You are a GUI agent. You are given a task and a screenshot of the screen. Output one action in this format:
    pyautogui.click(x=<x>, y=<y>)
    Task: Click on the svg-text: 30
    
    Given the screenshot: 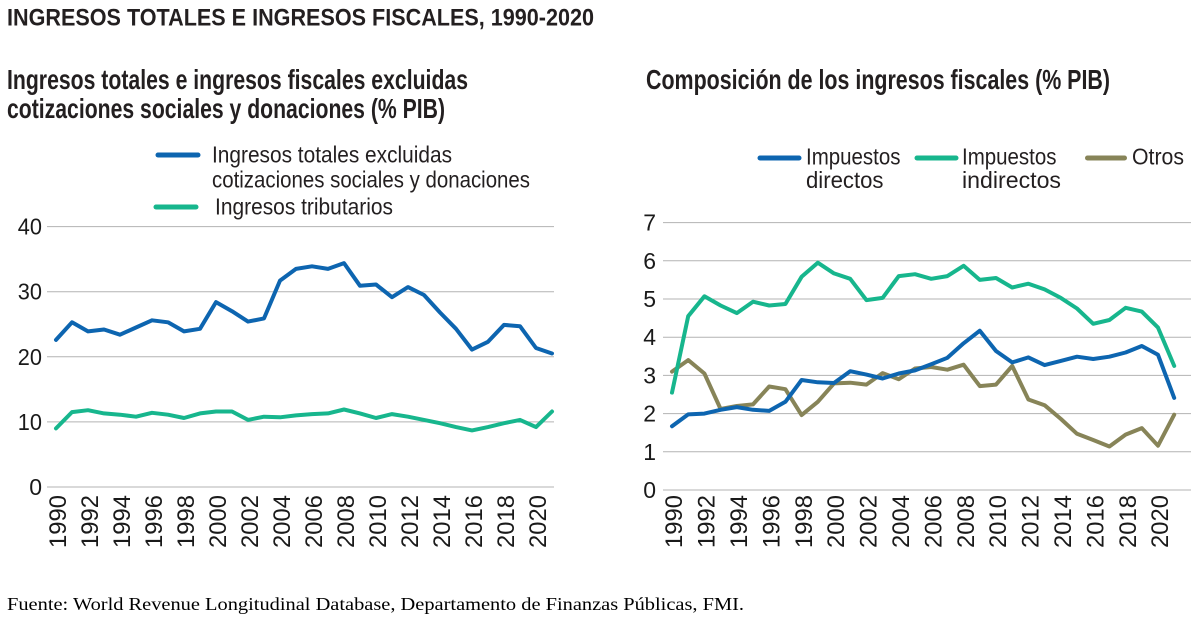 What is the action you would take?
    pyautogui.click(x=30, y=292)
    